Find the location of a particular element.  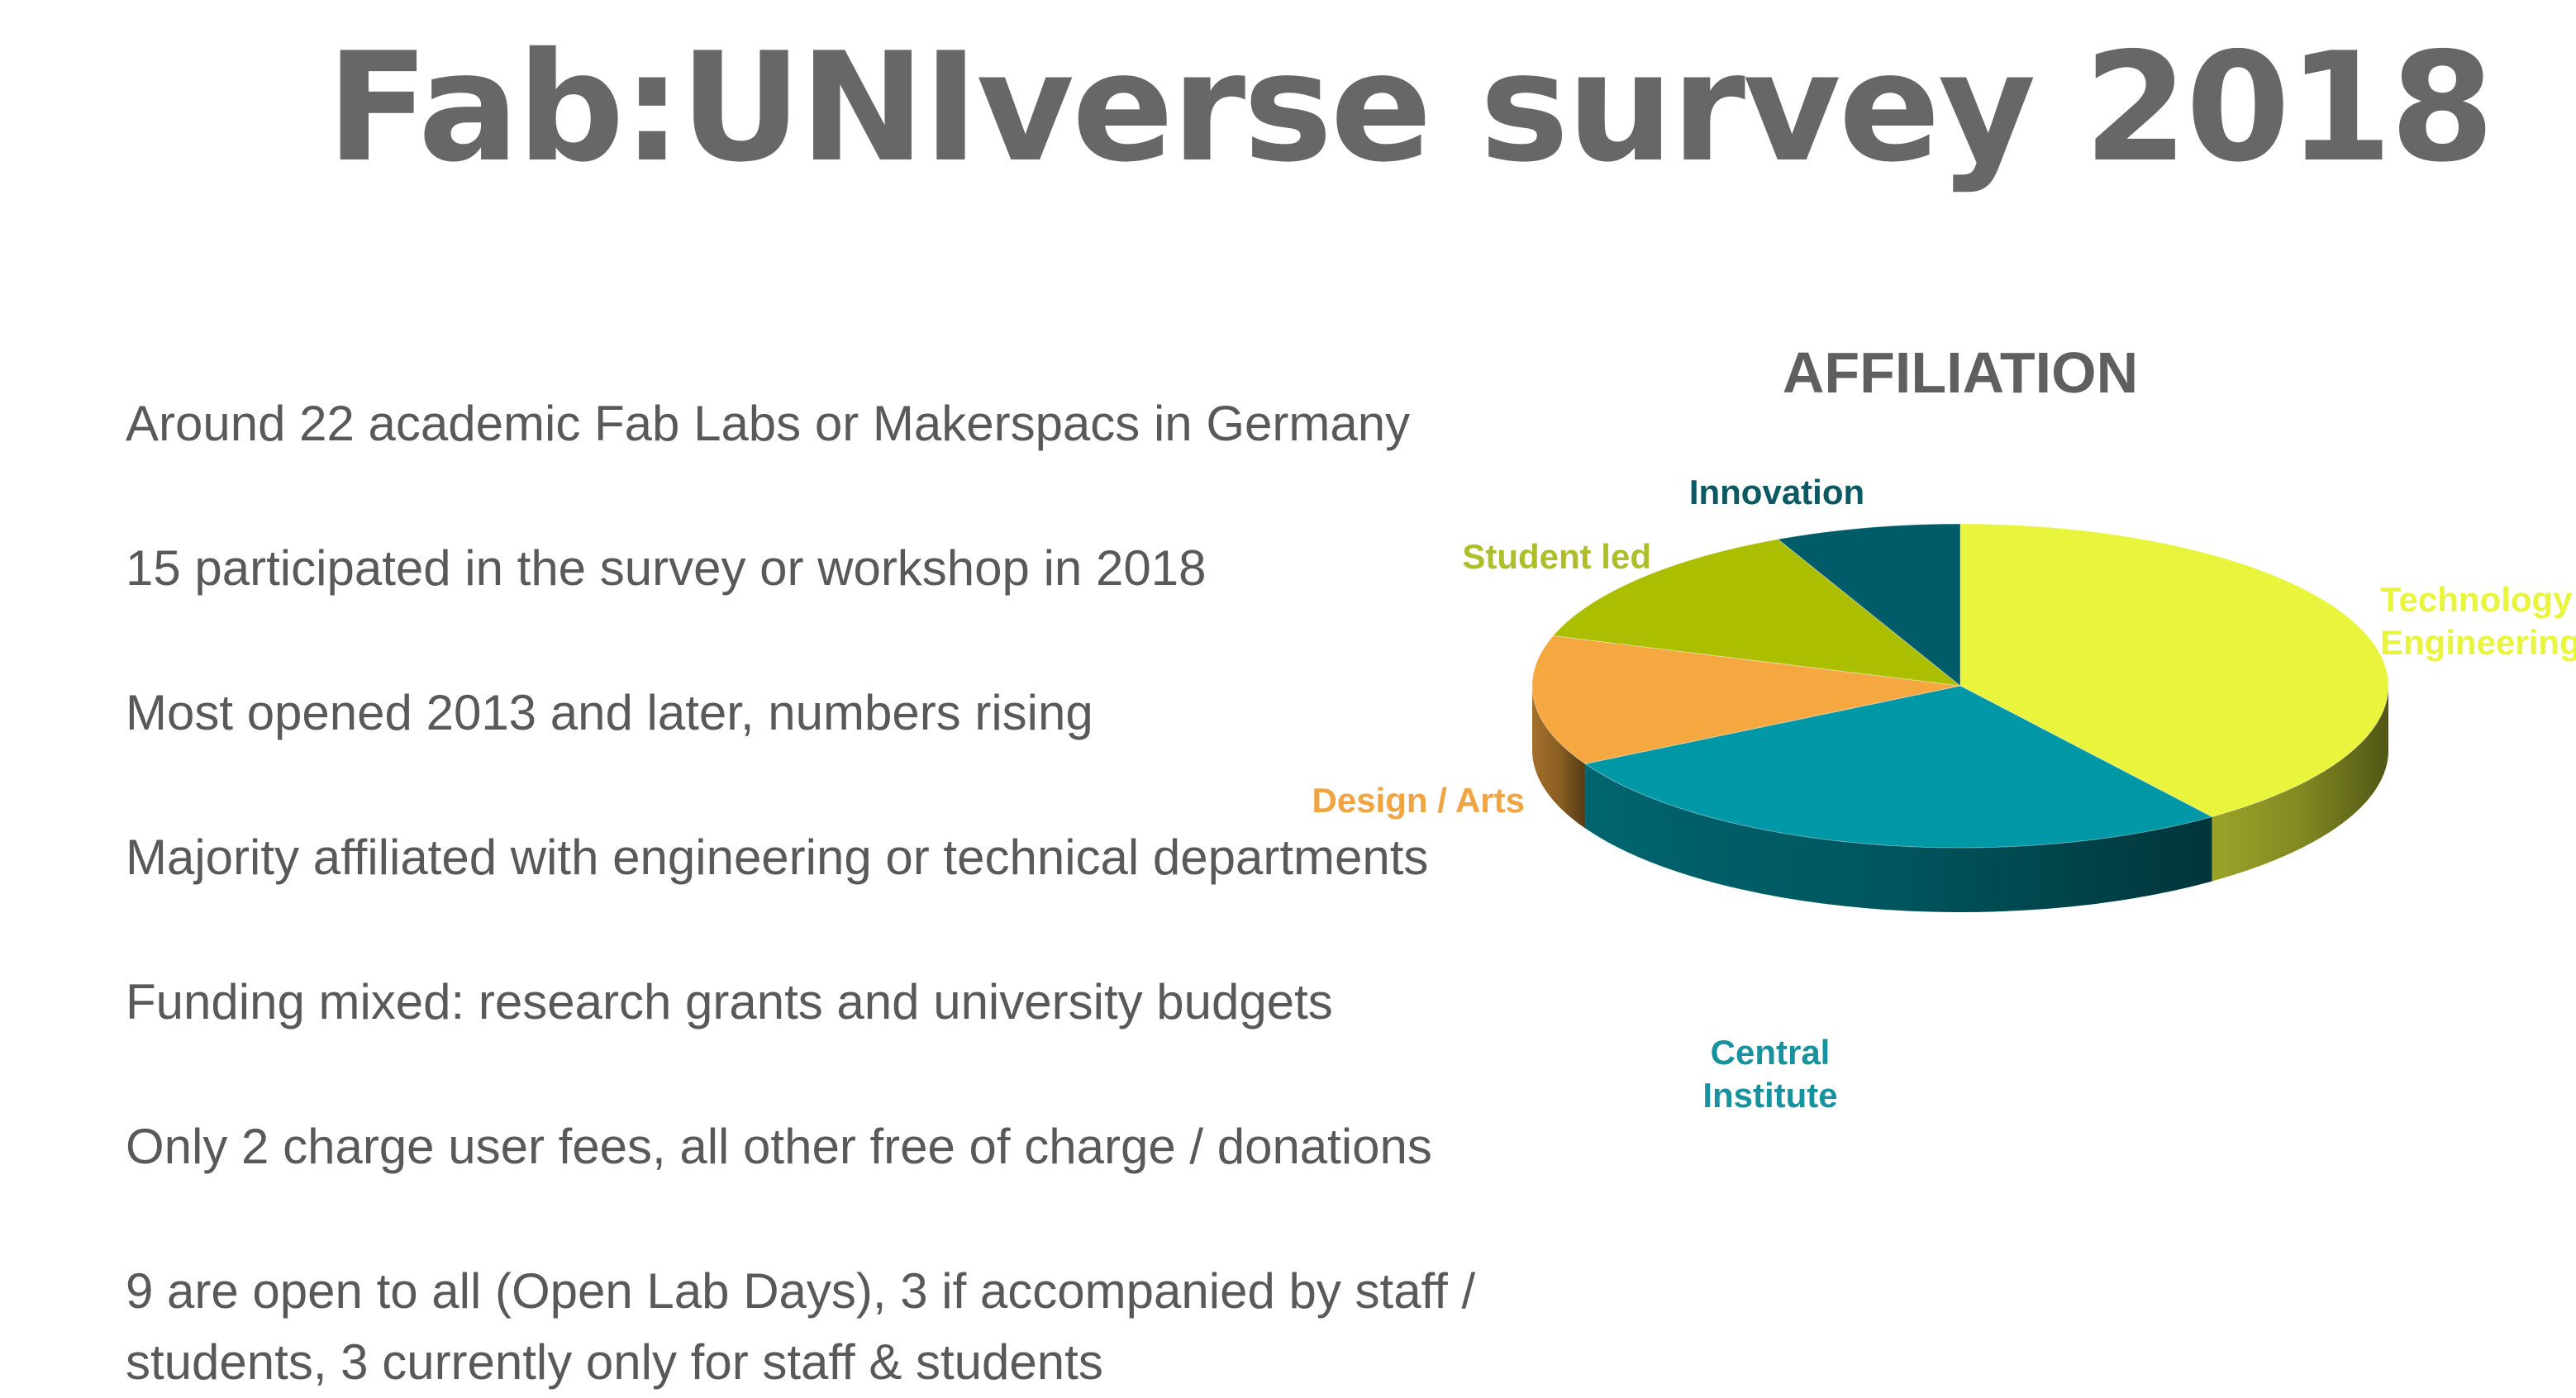

slide-title: Fab:UNIverse survey 2018 is located at coordinates (1410, 108).